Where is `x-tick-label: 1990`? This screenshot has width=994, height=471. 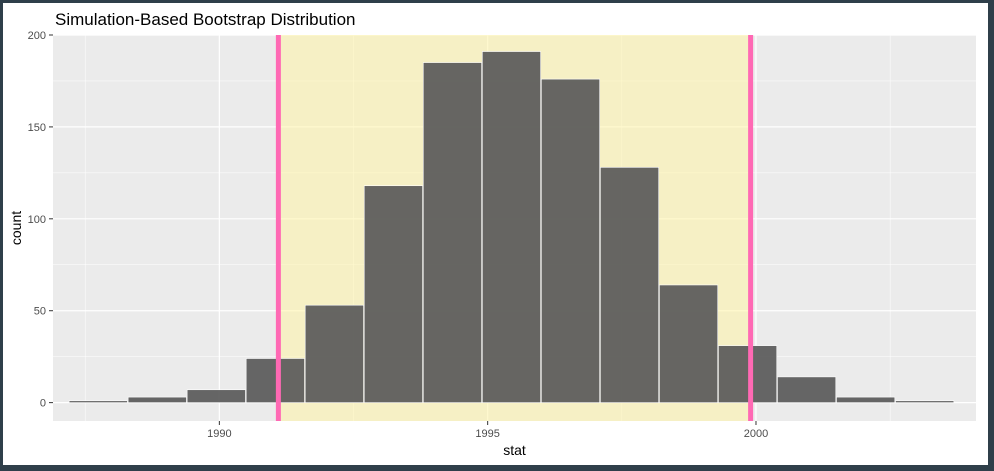 x-tick-label: 1990 is located at coordinates (219, 434).